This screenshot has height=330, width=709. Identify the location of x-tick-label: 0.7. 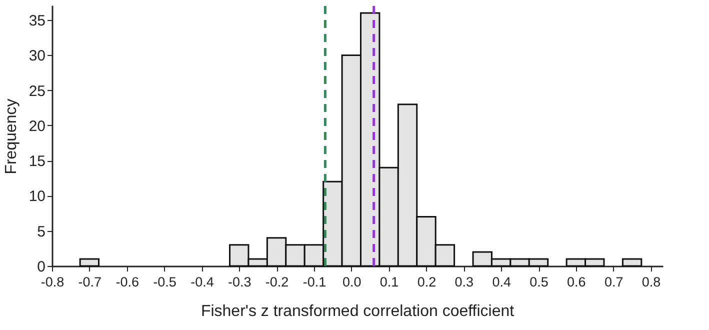
(614, 282).